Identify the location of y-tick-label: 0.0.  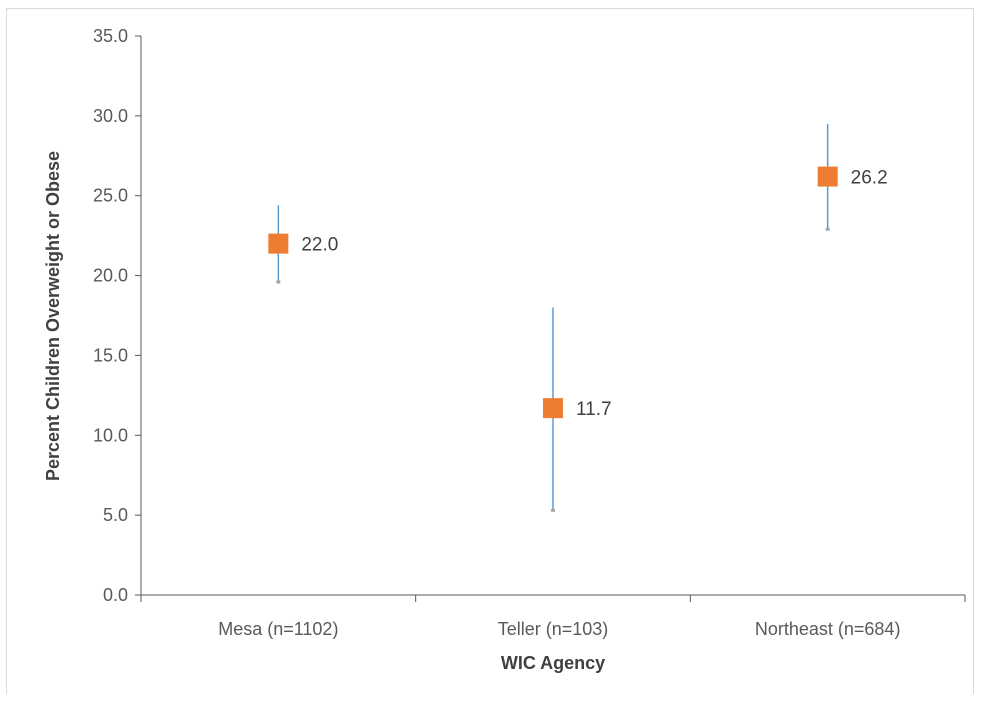
(115, 595).